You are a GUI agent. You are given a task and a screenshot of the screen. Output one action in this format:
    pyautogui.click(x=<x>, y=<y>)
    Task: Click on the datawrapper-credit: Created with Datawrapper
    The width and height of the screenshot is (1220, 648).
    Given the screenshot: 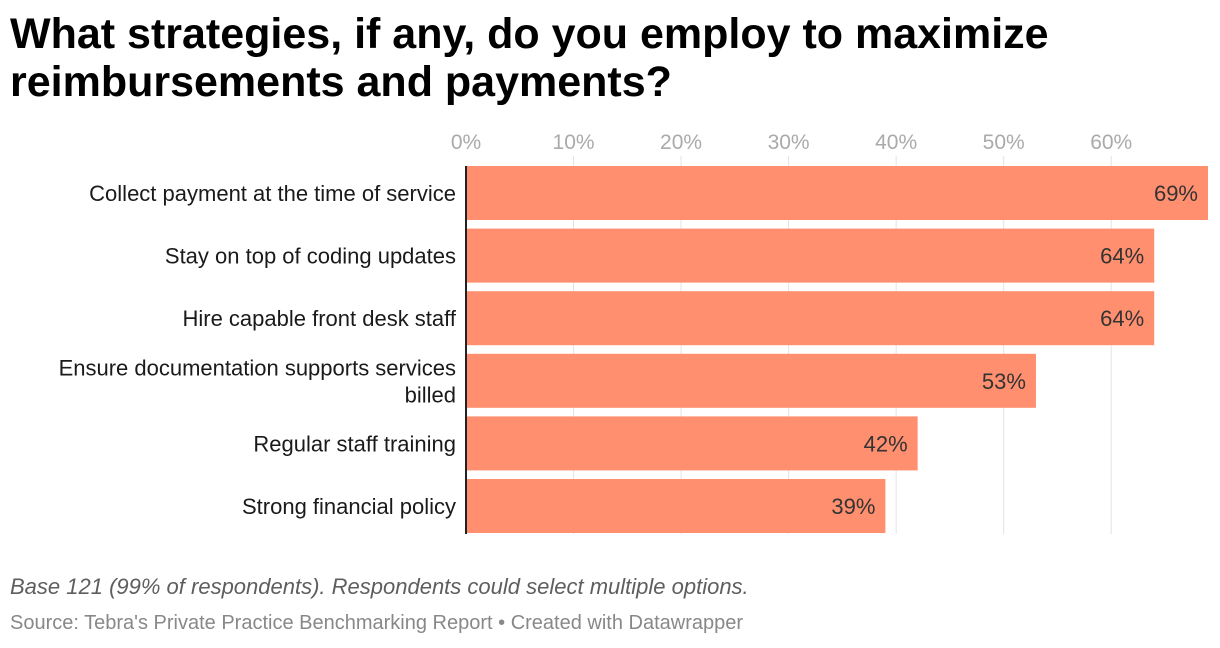 What is the action you would take?
    pyautogui.click(x=627, y=623)
    